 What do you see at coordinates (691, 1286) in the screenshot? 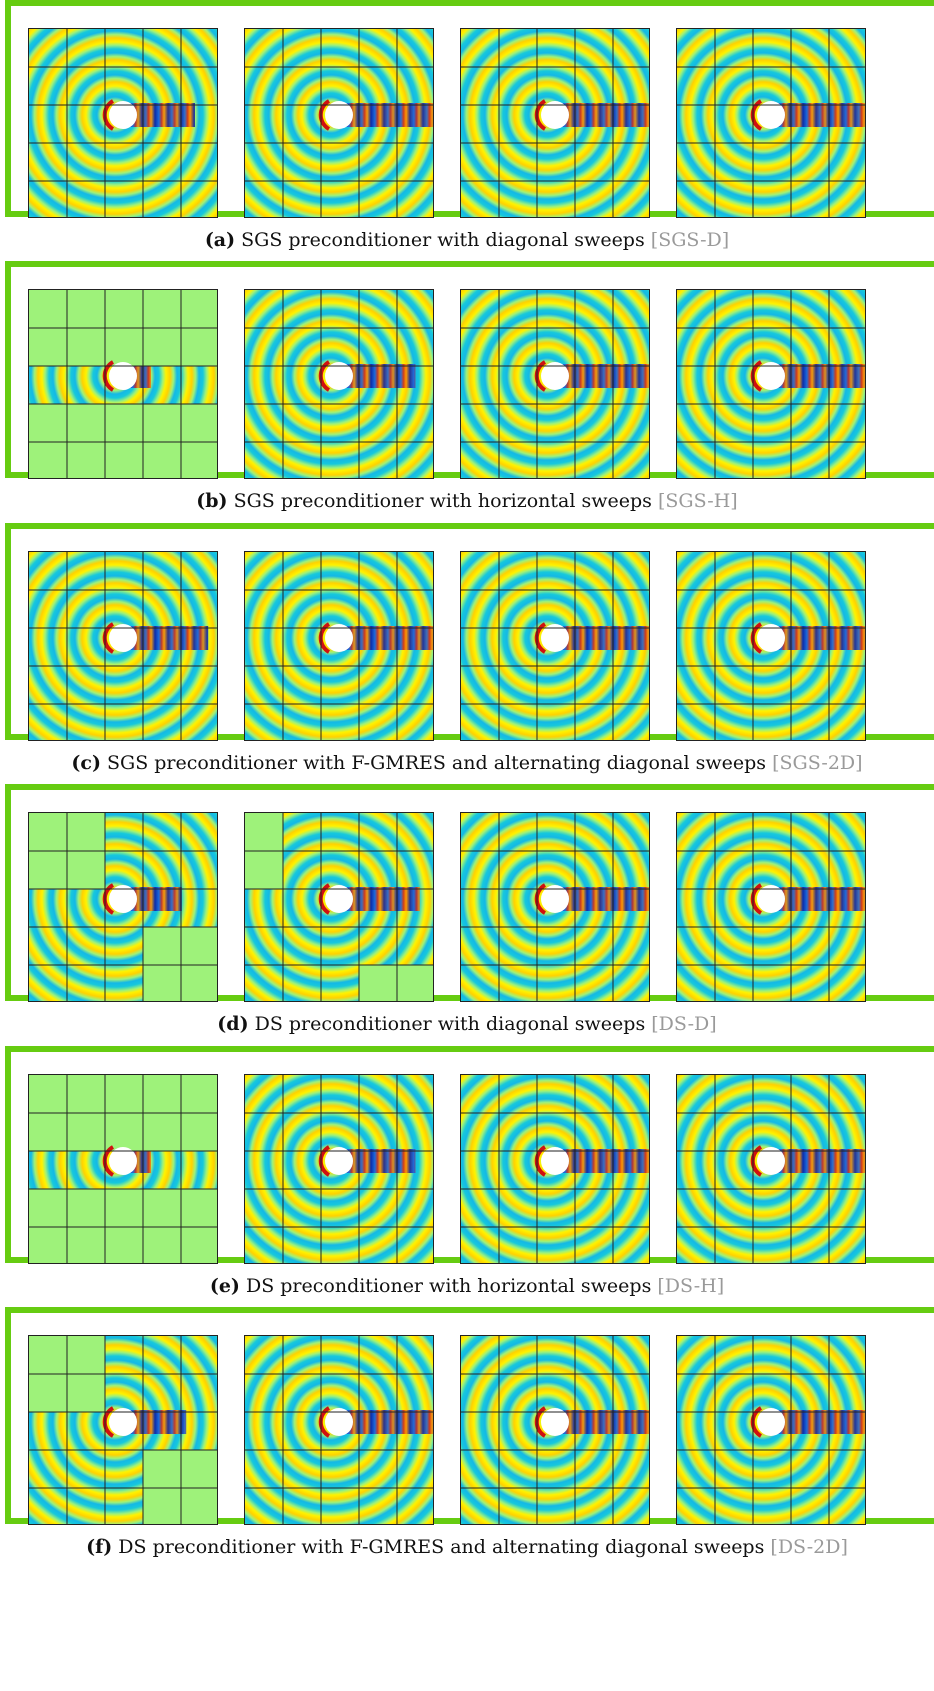
I see `method-tag: [DS-H]` at bounding box center [691, 1286].